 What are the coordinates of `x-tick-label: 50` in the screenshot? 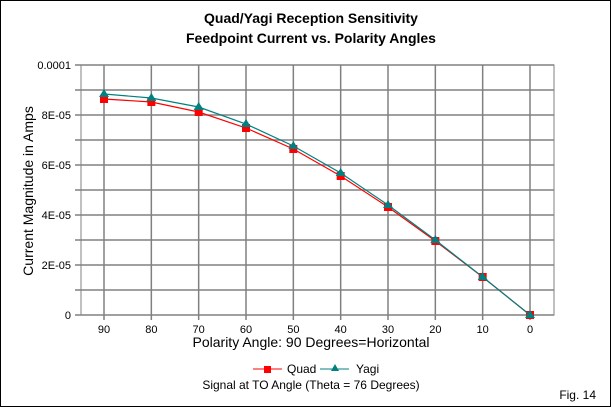 It's located at (293, 330).